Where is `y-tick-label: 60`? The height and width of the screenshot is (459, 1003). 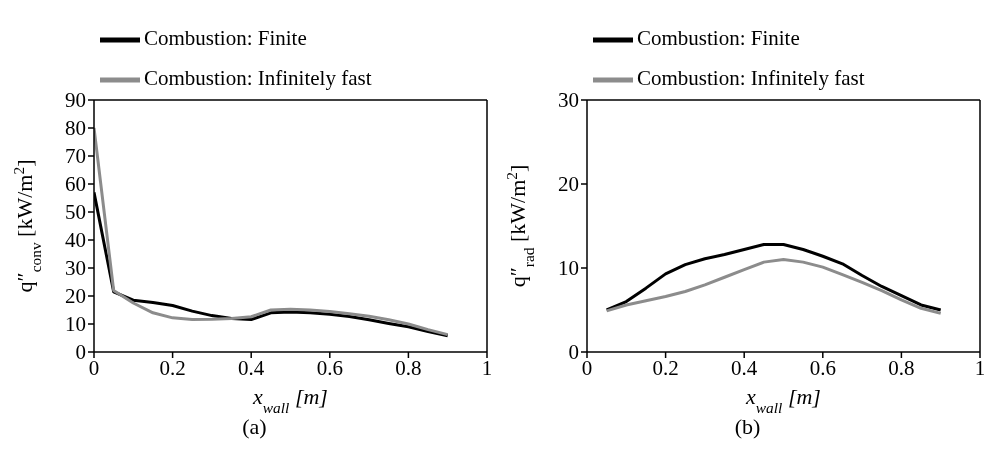
y-tick-label: 60 is located at coordinates (75, 184).